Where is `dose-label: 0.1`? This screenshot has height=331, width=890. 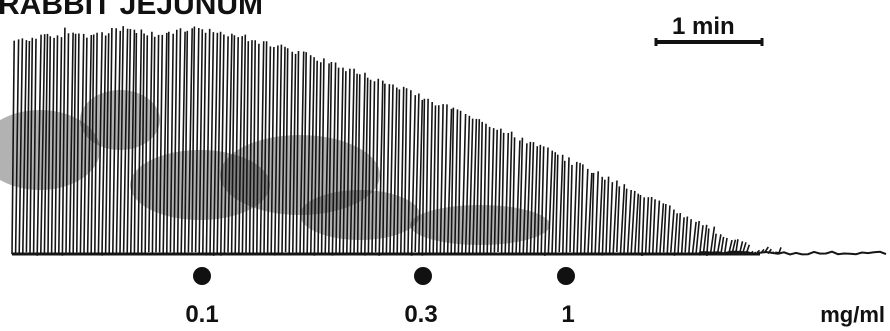 dose-label: 0.1 is located at coordinates (201, 314).